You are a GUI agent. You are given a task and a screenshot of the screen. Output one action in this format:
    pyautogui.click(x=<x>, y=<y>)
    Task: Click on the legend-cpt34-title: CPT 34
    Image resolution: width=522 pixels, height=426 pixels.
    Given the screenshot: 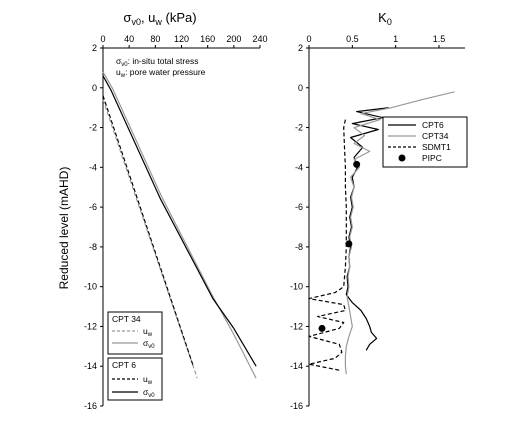 What is the action you would take?
    pyautogui.click(x=126, y=319)
    